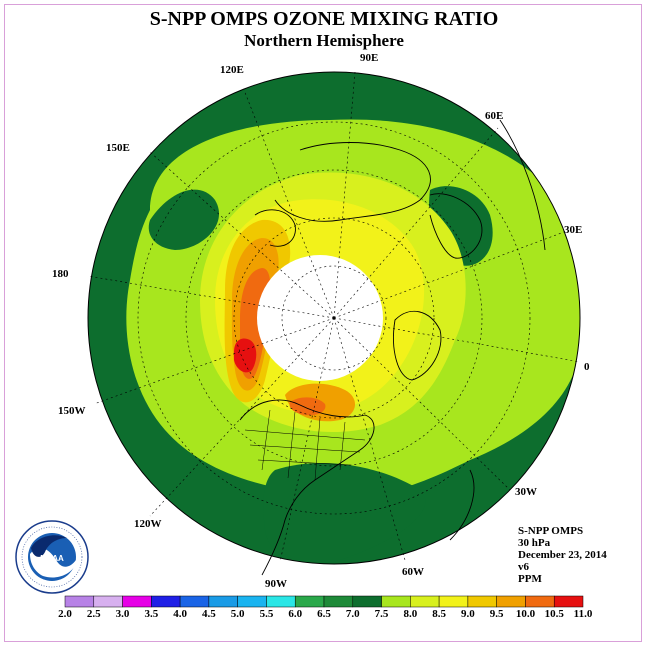  I want to click on colorbar-tick-label: 7.0, so click(352, 614).